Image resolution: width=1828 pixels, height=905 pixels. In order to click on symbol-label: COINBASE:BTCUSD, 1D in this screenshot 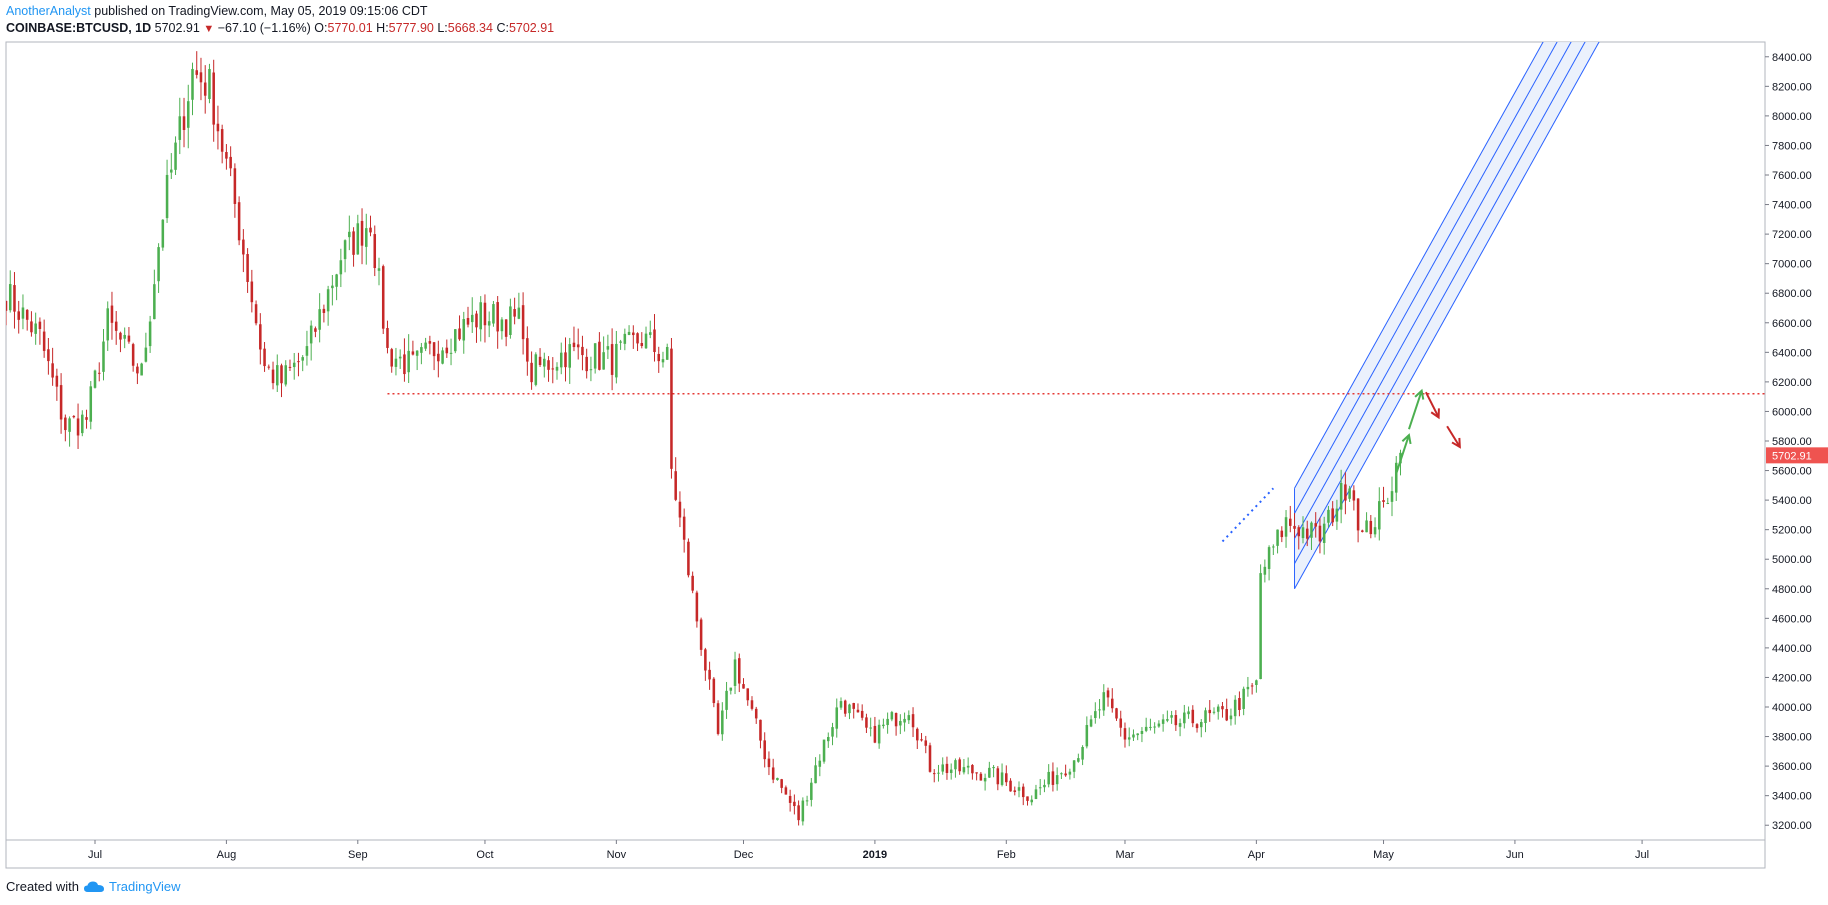, I will do `click(79, 28)`.